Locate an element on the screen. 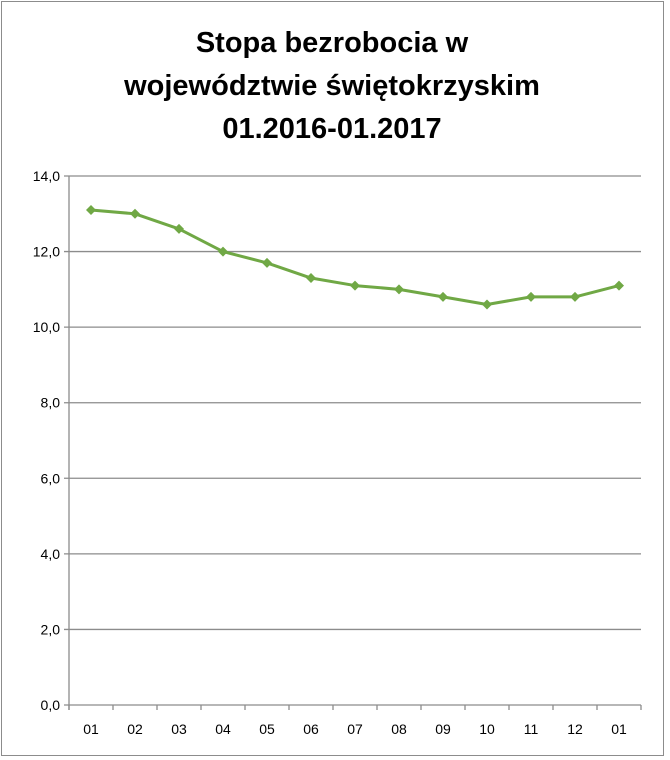 This screenshot has height=760, width=670. x-tick-label: 09 is located at coordinates (443, 729).